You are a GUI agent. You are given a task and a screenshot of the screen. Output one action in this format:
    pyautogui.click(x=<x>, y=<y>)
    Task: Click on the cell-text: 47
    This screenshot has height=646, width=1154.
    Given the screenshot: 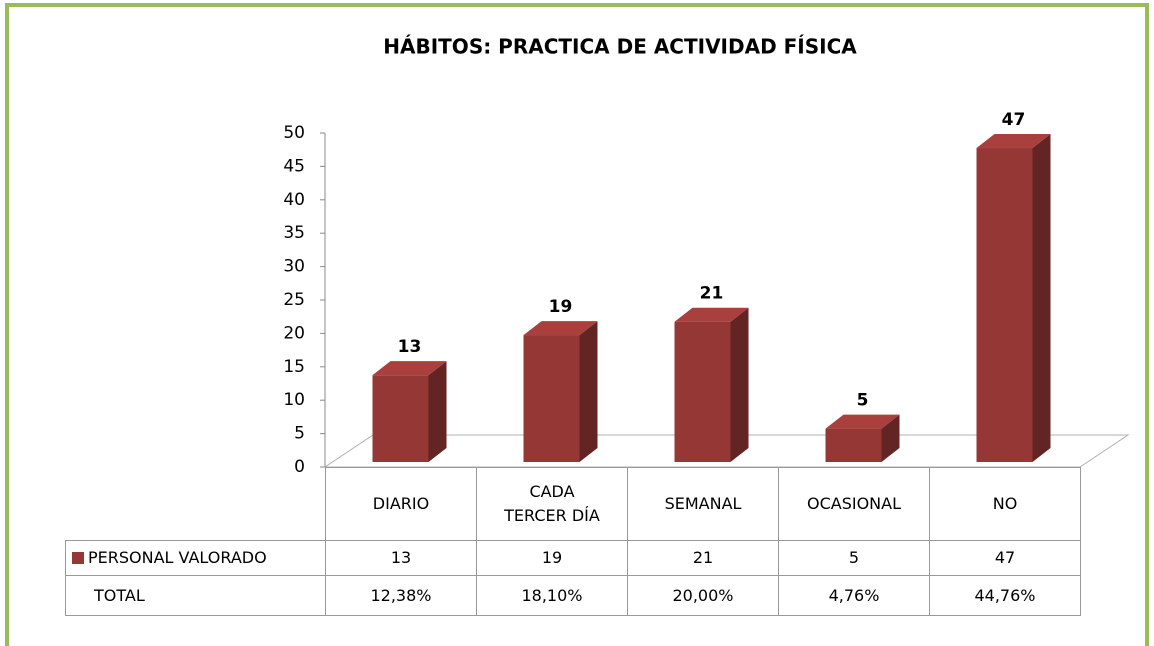 What is the action you would take?
    pyautogui.click(x=1005, y=557)
    